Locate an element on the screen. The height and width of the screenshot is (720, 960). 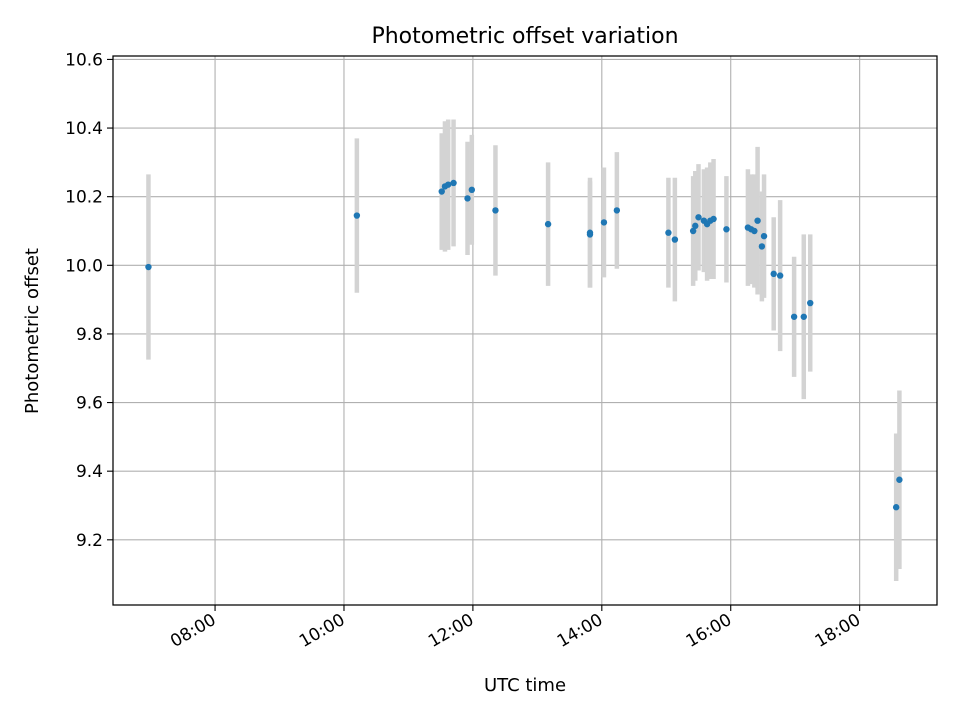
y-tick-label: 10.4 is located at coordinates (84, 129).